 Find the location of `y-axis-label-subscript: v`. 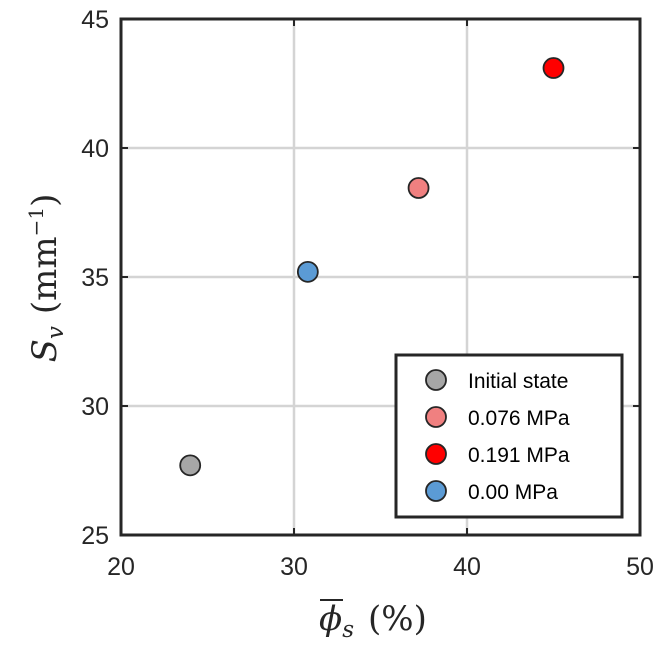

y-axis-label-subscript: v is located at coordinates (56, 332).